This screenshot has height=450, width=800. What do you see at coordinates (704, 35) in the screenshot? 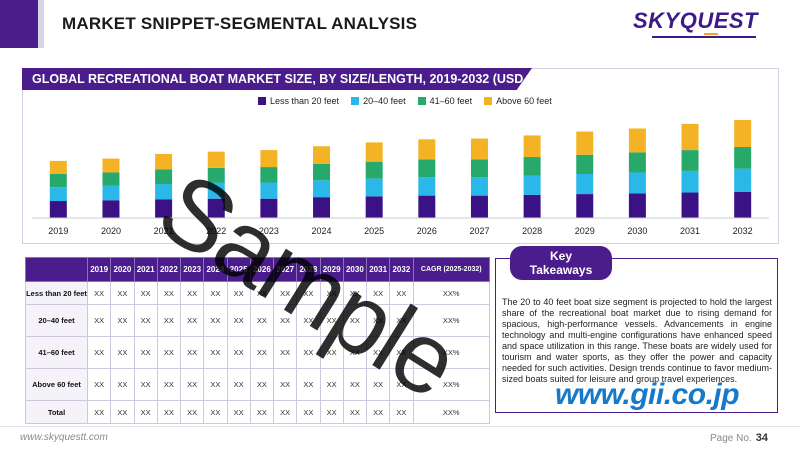
I see `logo-underline` at bounding box center [704, 35].